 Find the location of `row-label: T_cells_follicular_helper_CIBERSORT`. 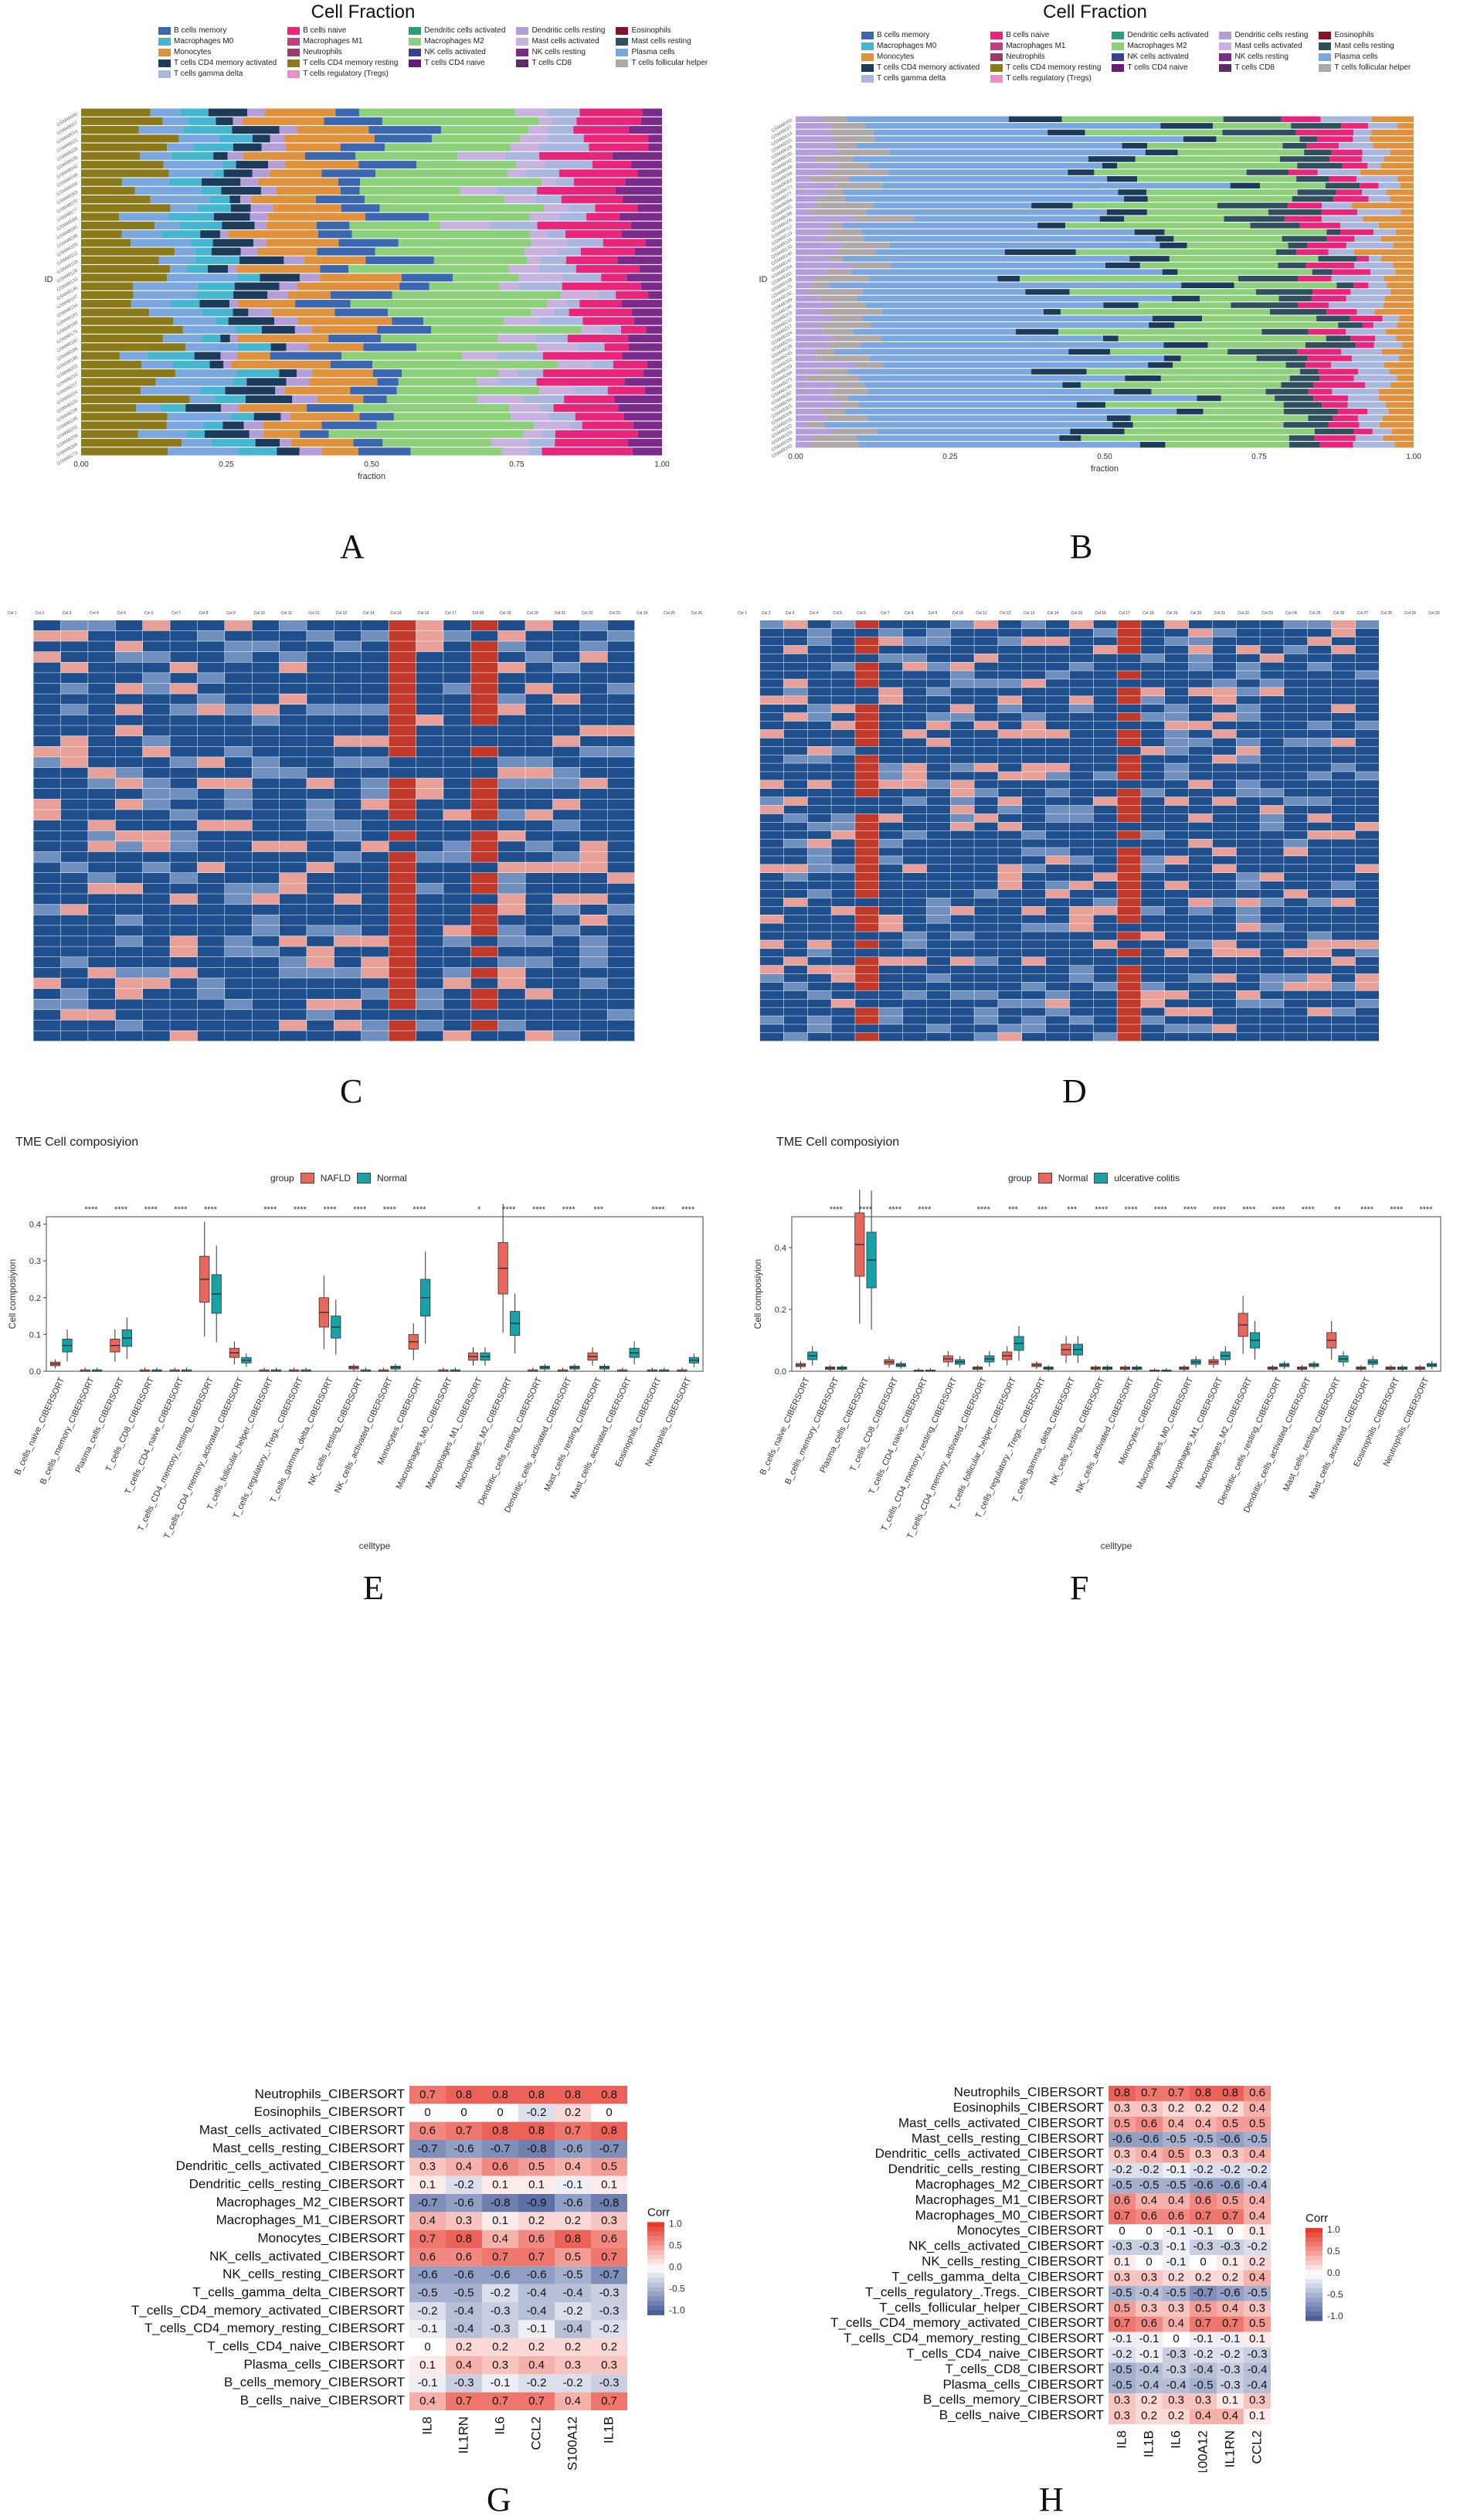

row-label: T_cells_follicular_helper_CIBERSORT is located at coordinates (991, 2307).